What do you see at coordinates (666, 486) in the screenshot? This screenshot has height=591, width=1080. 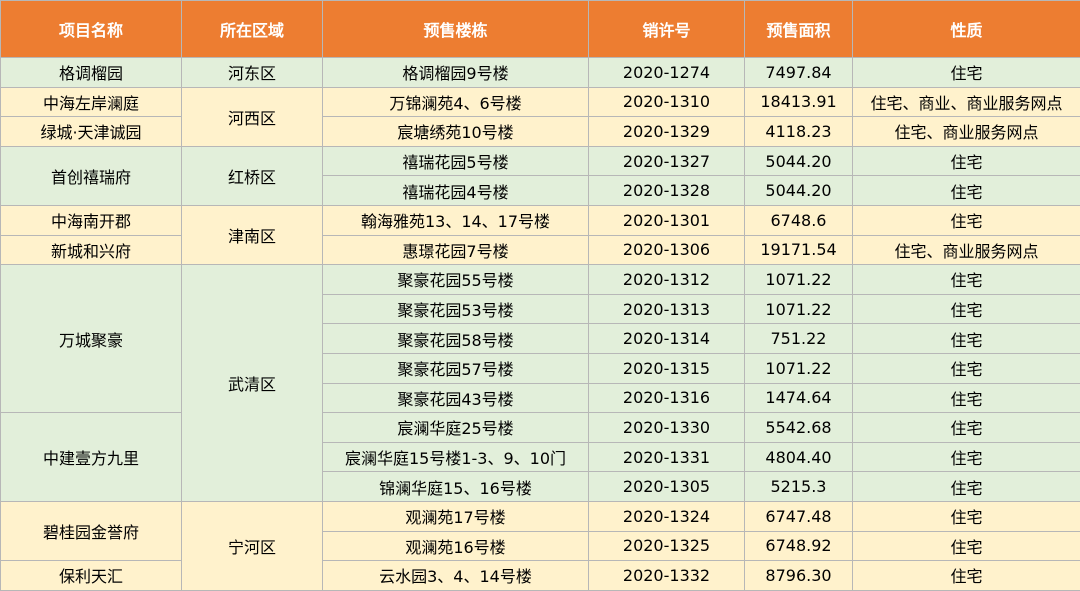 I see `permit-cell: 2020-1305` at bounding box center [666, 486].